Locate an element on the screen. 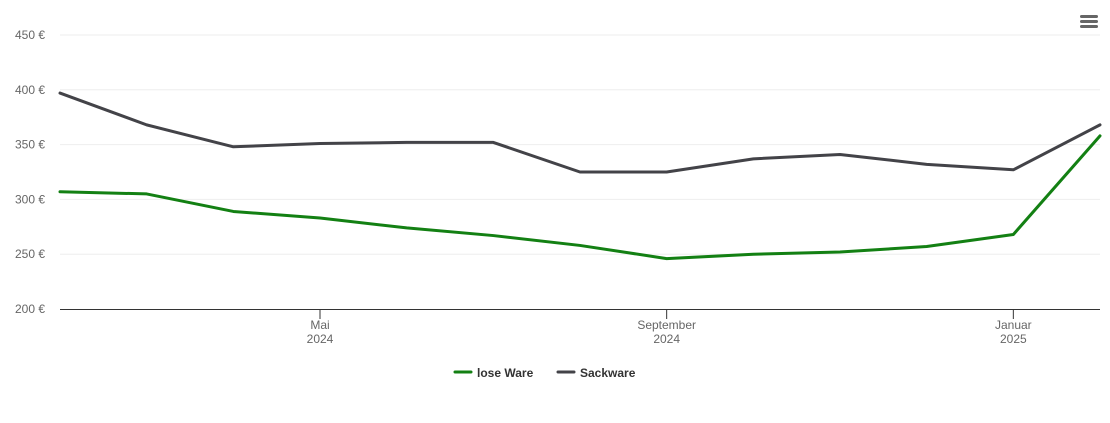 The width and height of the screenshot is (1110, 423). legend: lose Ware Sackware is located at coordinates (544, 373).